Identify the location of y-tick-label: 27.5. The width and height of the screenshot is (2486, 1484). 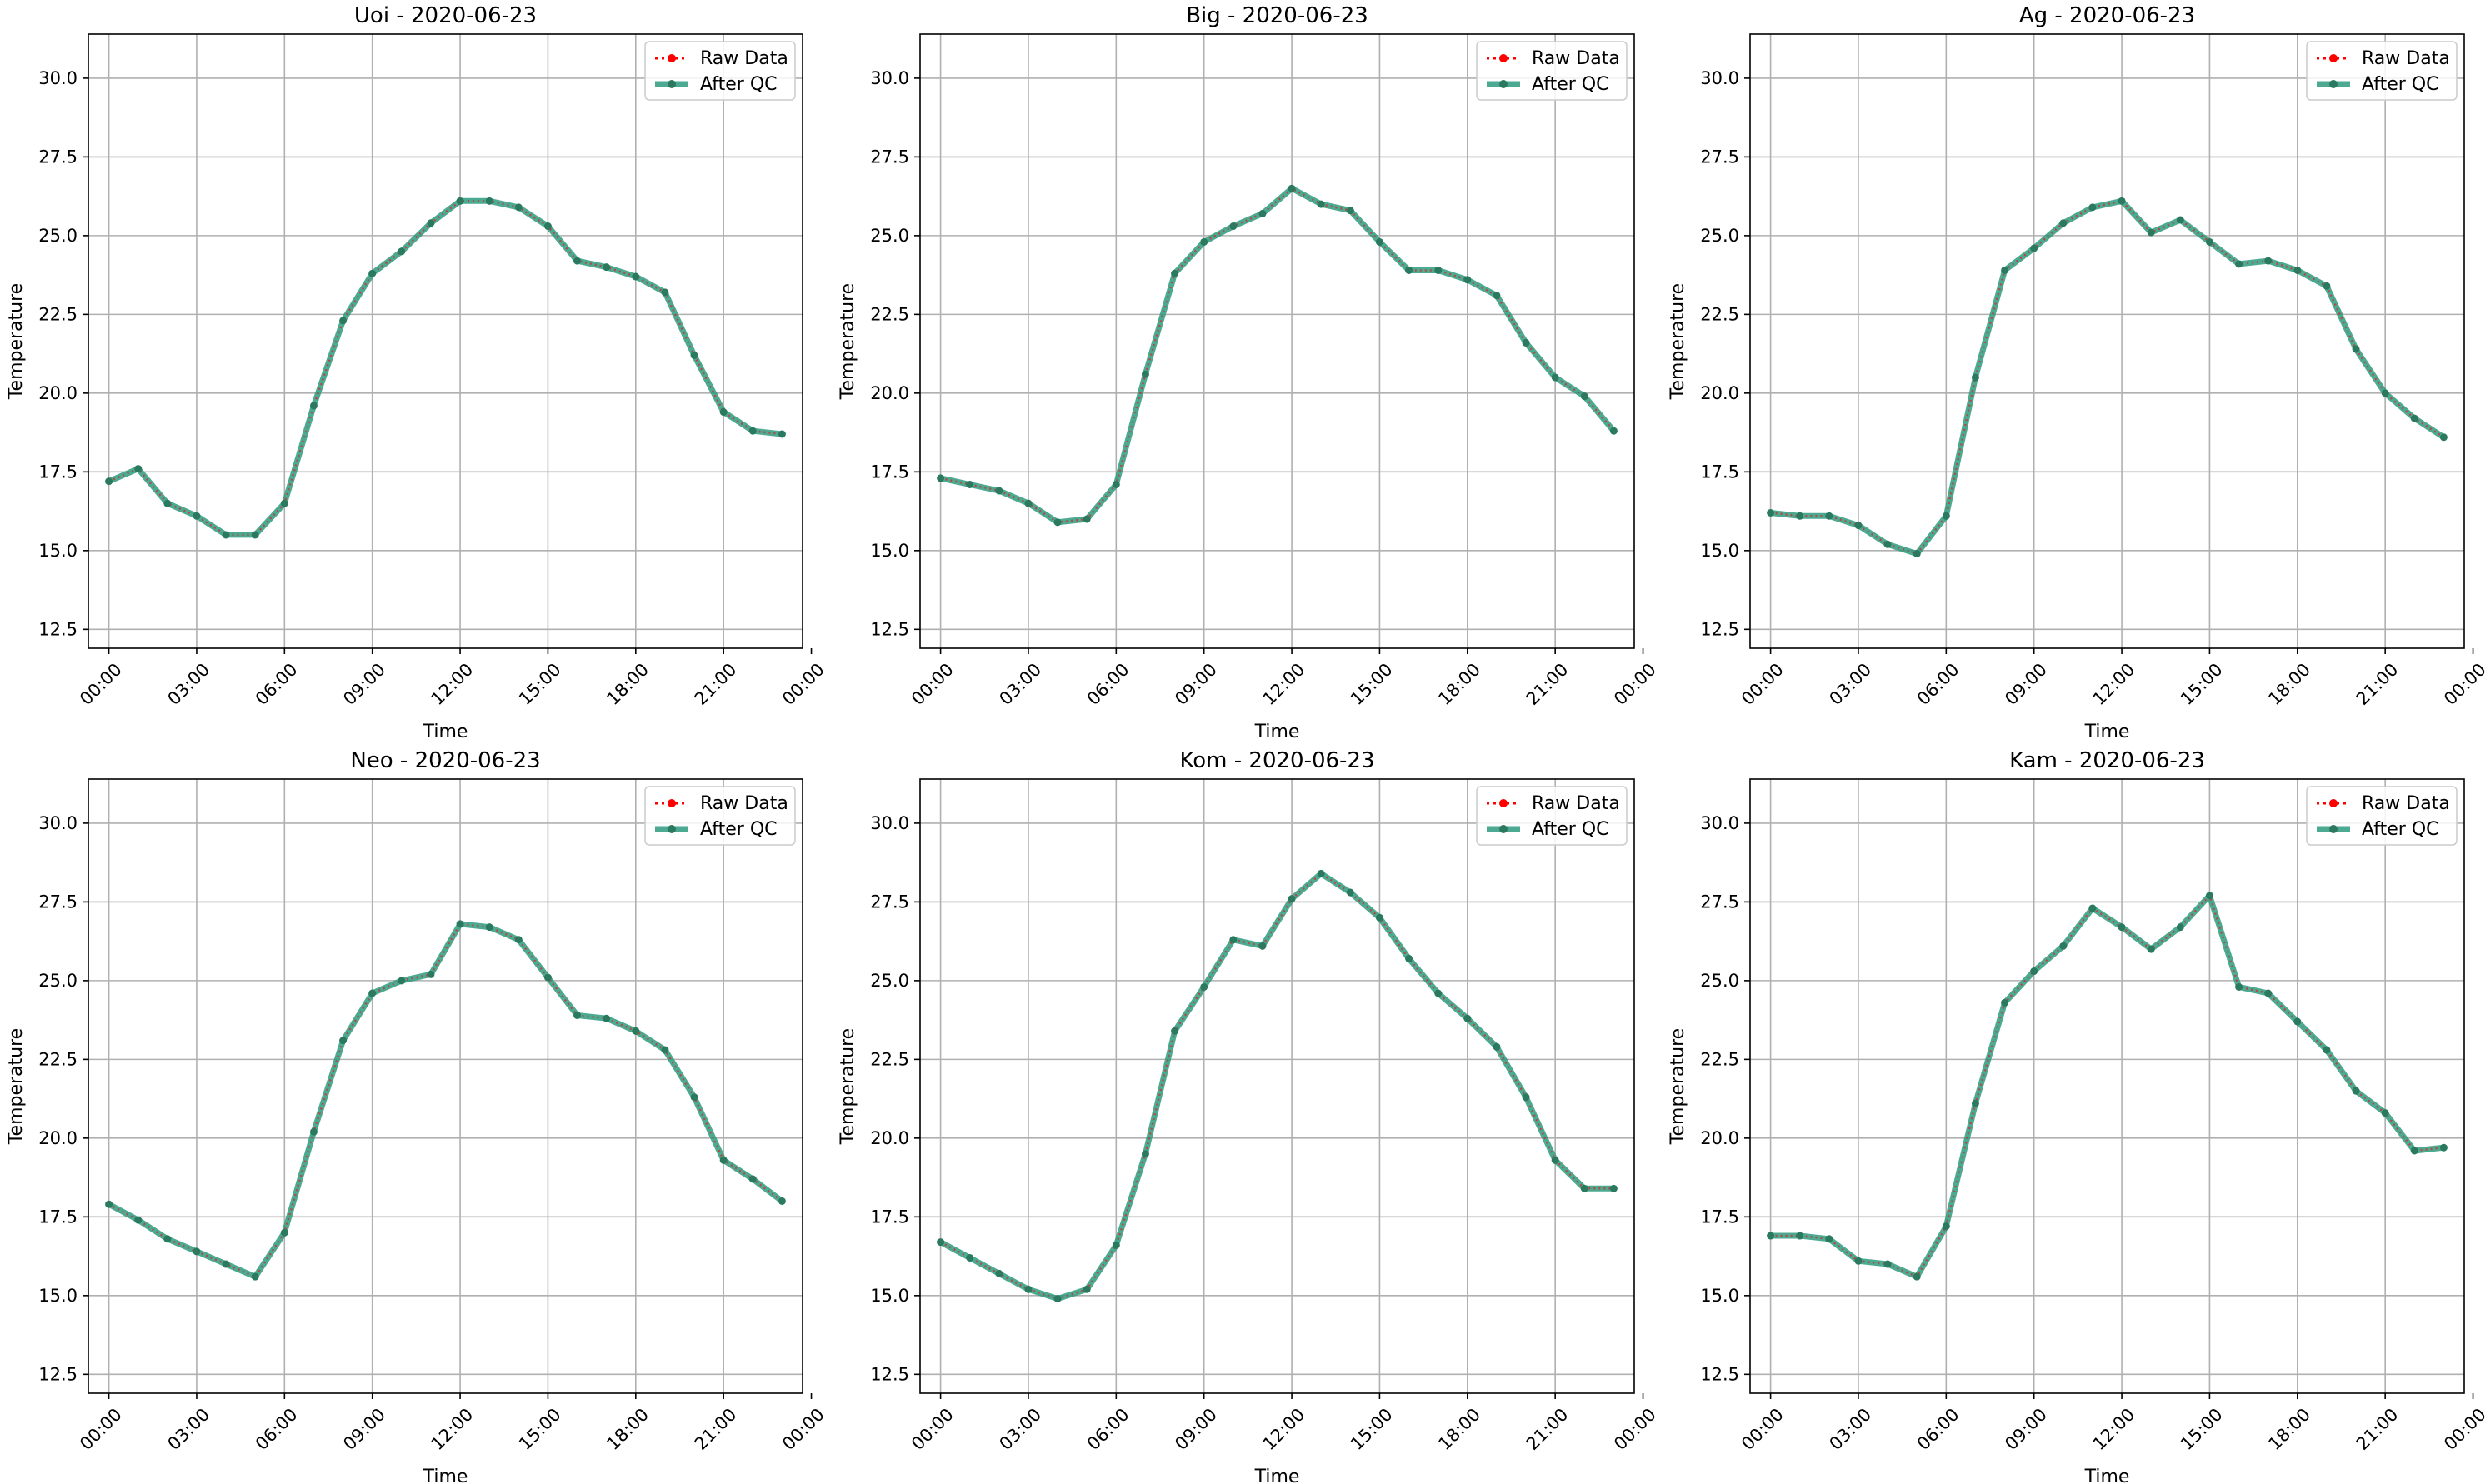
(890, 902).